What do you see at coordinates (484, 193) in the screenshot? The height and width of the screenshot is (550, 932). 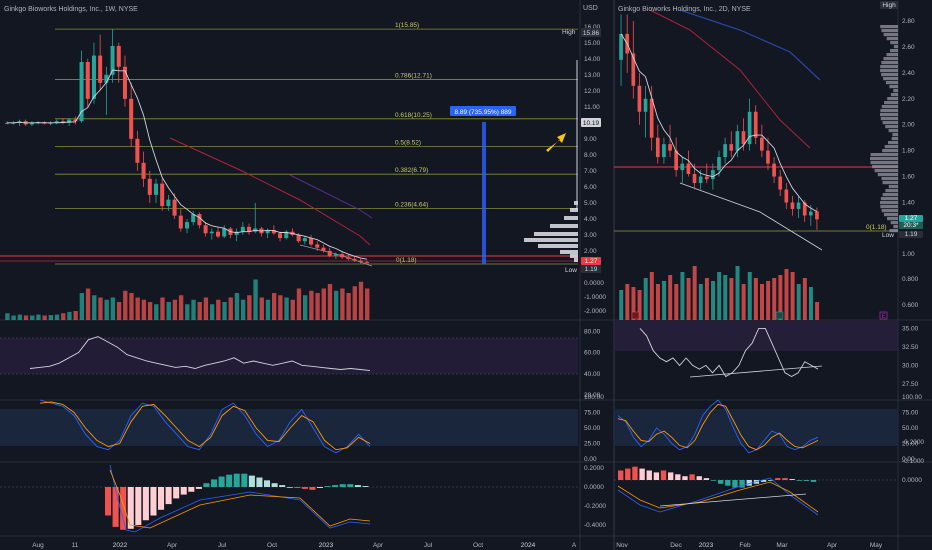 I see `measure-bar` at bounding box center [484, 193].